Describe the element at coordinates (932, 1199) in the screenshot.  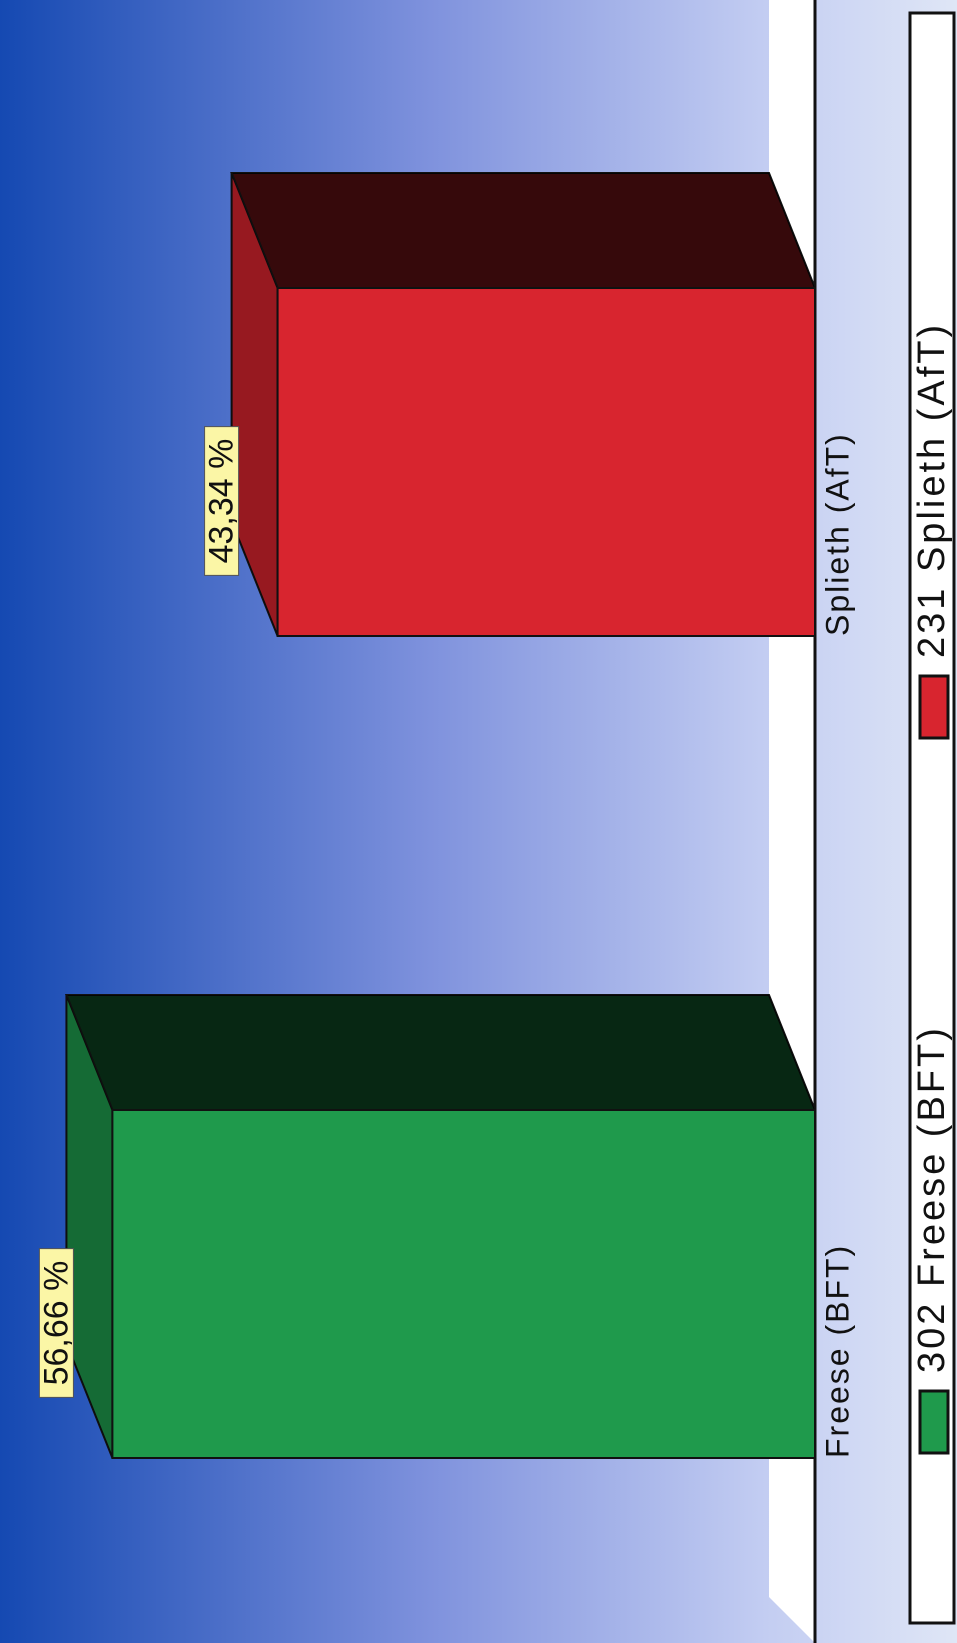
I see `legend-label: 302 Freese (BFT)` at that location.